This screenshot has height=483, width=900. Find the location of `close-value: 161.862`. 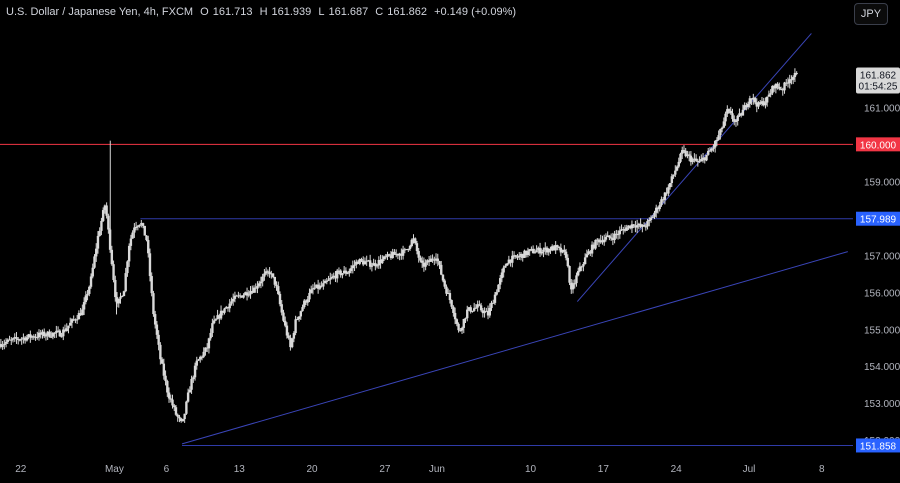

close-value: 161.862 is located at coordinates (407, 12).